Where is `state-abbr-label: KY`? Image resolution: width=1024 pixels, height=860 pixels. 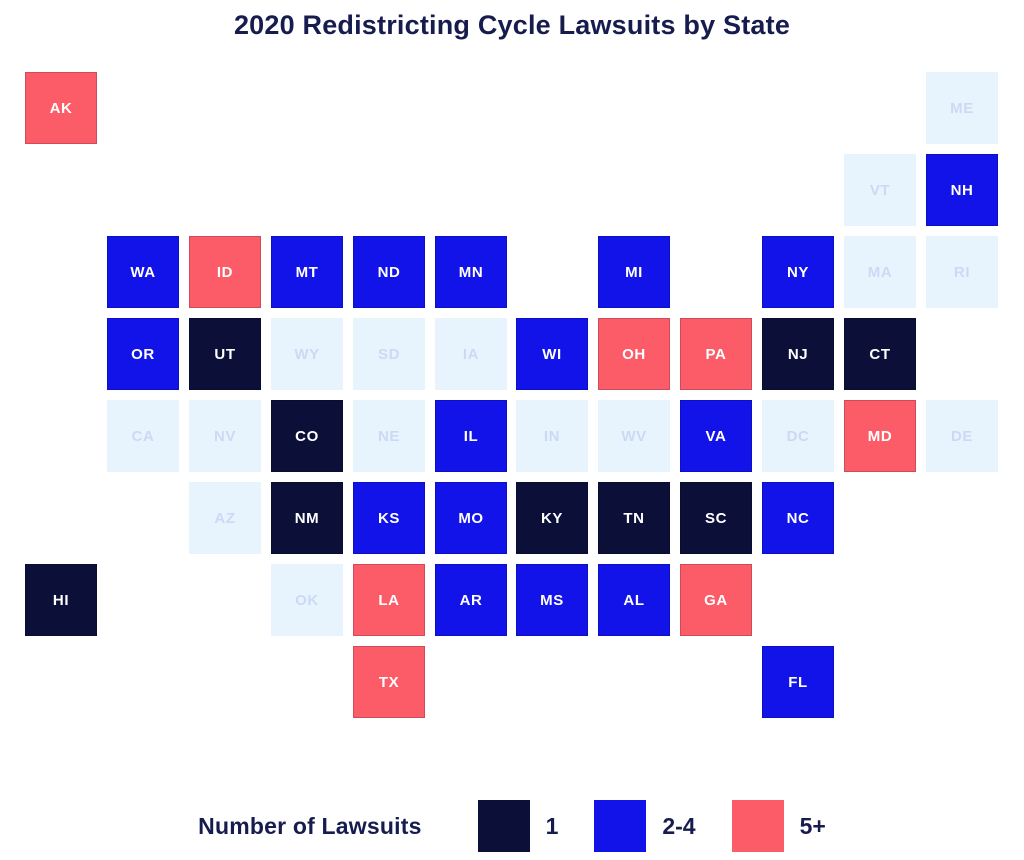 state-abbr-label: KY is located at coordinates (552, 518).